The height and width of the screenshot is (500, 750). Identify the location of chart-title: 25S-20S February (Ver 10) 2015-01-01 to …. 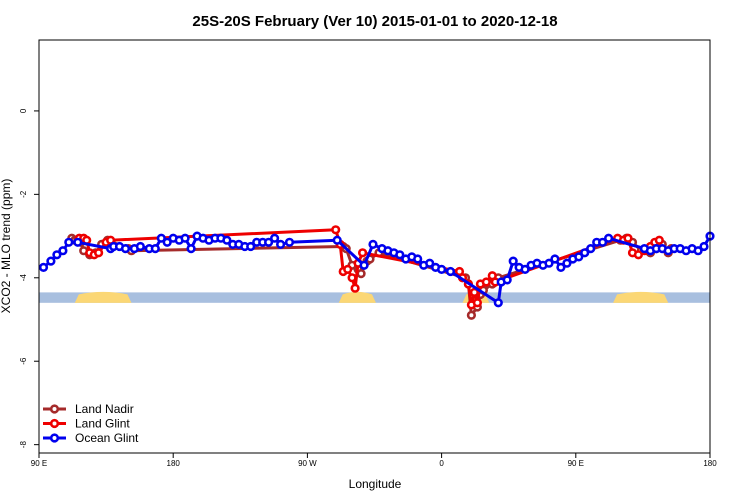
(374, 21).